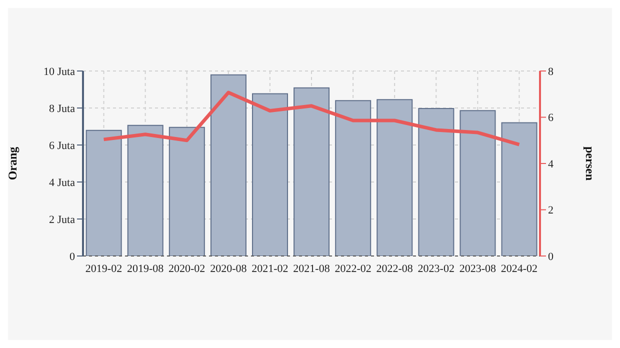 This screenshot has height=348, width=620. I want to click on x-tick-label: 2020-02, so click(187, 268).